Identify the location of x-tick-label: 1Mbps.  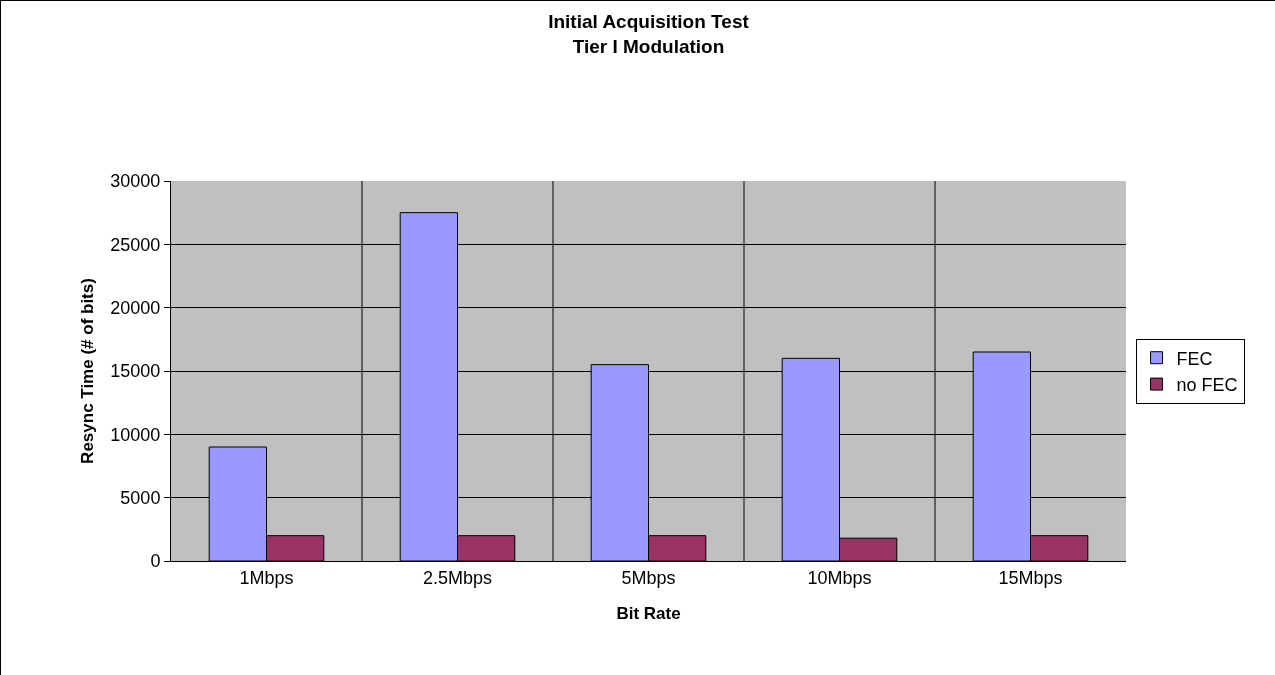
(266, 577).